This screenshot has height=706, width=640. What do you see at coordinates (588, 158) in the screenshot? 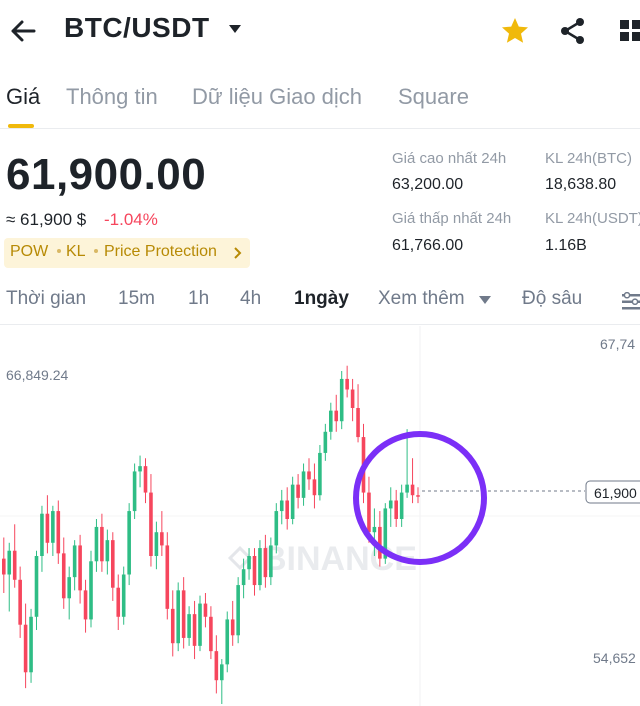
I see `volume-btc-label: KL 24h(BTC)` at bounding box center [588, 158].